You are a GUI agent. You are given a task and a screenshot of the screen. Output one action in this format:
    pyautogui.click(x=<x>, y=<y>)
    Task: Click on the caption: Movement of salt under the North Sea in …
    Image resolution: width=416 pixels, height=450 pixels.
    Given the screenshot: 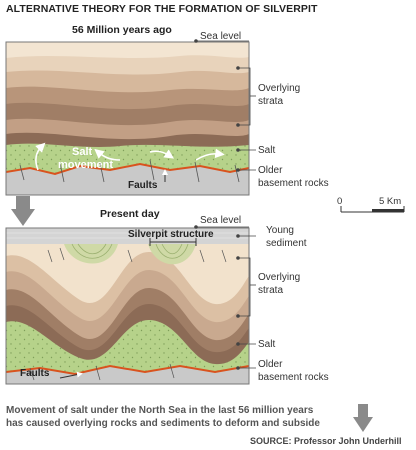 What is the action you would take?
    pyautogui.click(x=163, y=417)
    